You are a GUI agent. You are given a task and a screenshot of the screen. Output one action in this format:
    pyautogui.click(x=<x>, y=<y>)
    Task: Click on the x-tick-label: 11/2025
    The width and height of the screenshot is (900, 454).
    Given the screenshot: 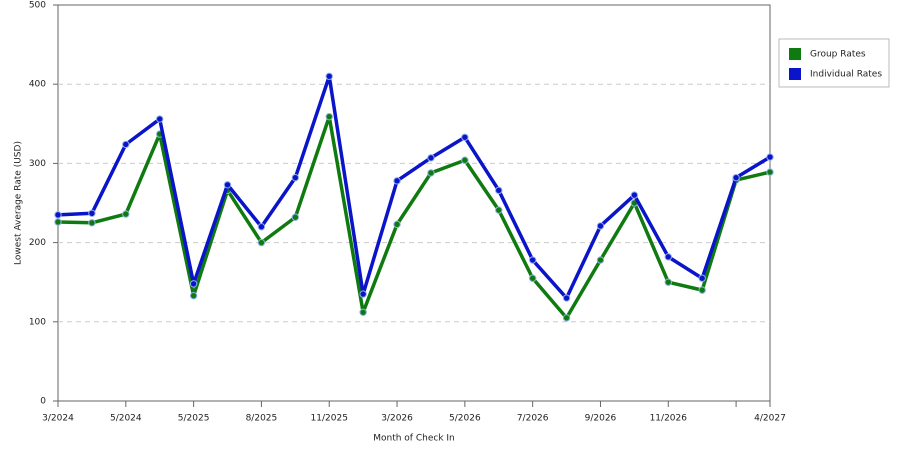 What is the action you would take?
    pyautogui.click(x=329, y=419)
    